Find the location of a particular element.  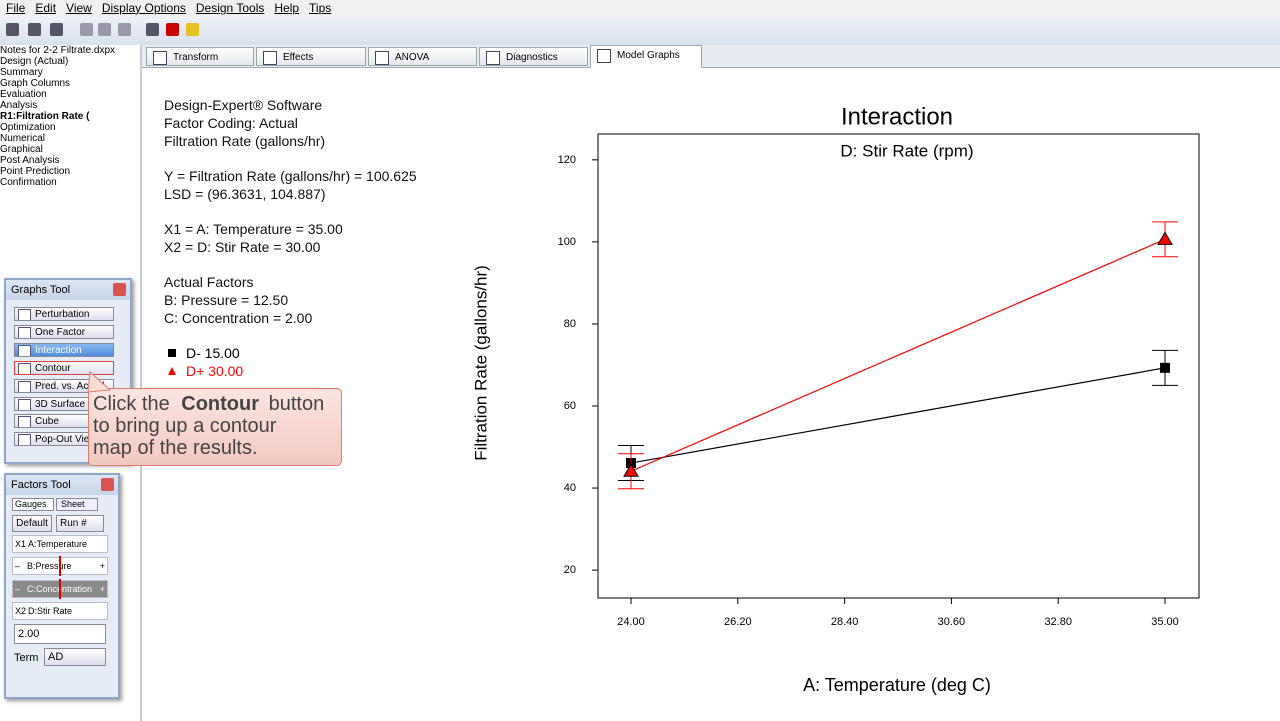

menu-item: Tips is located at coordinates (320, 8).